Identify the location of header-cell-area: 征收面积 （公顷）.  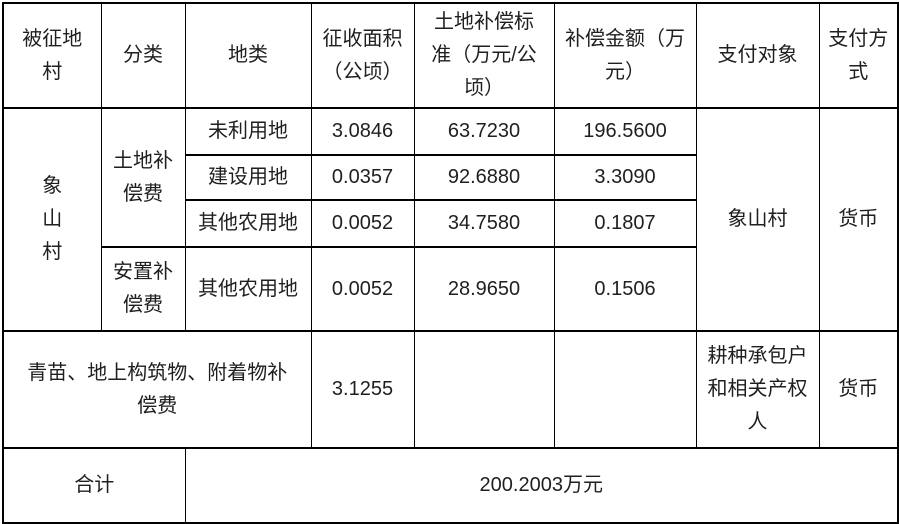
(362, 55).